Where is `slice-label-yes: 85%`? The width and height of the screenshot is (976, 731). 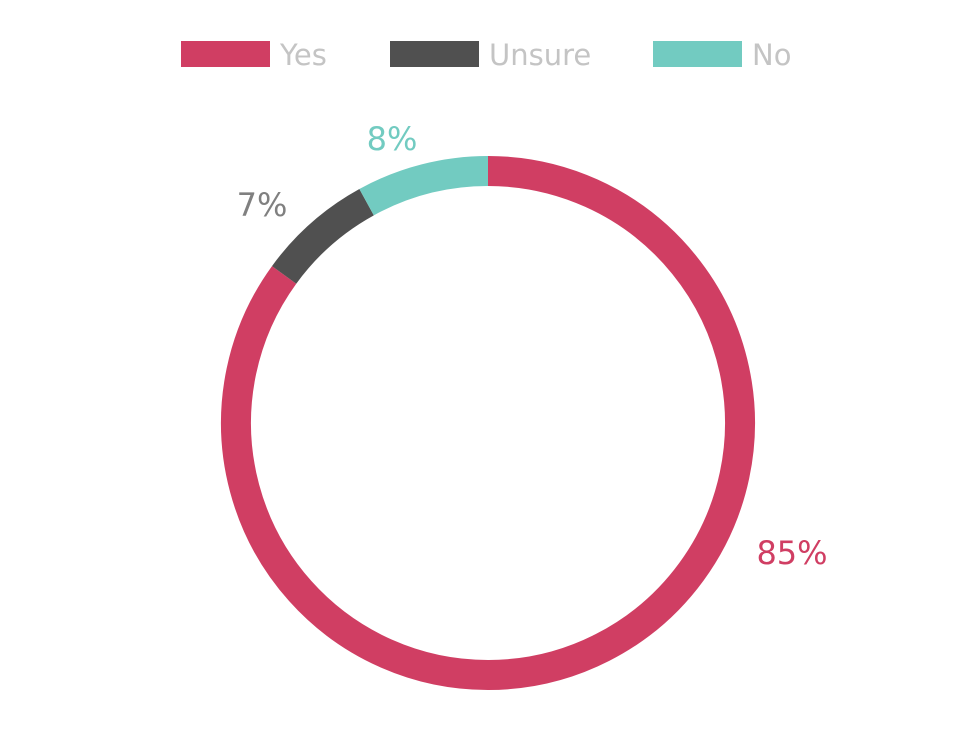
slice-label-yes: 85% is located at coordinates (791, 553).